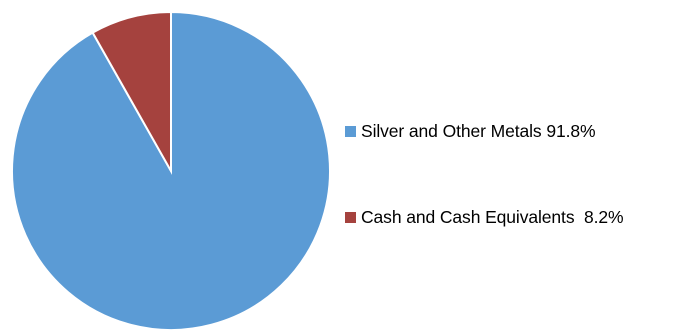  Describe the element at coordinates (350, 131) in the screenshot. I see `legend-swatch-silver` at that location.